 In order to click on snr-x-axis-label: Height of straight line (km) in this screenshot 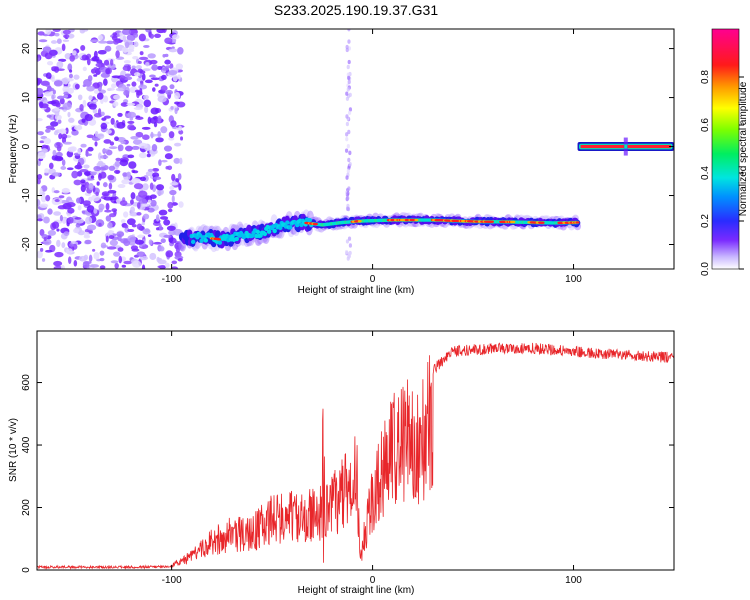, I will do `click(356, 590)`.